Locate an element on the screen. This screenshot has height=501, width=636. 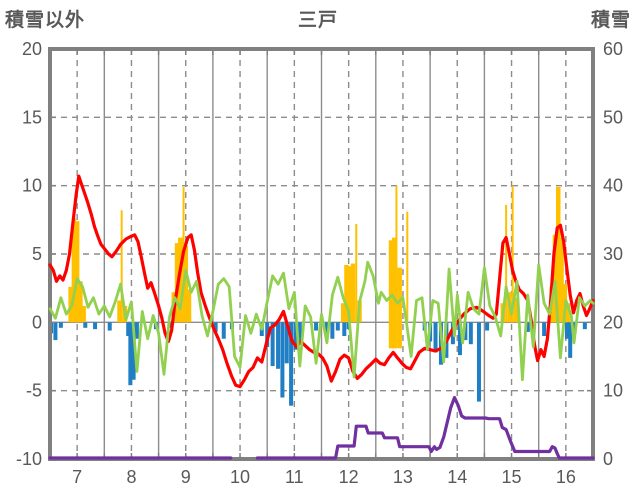
left-tick-label: -5 is located at coordinates (34, 391).